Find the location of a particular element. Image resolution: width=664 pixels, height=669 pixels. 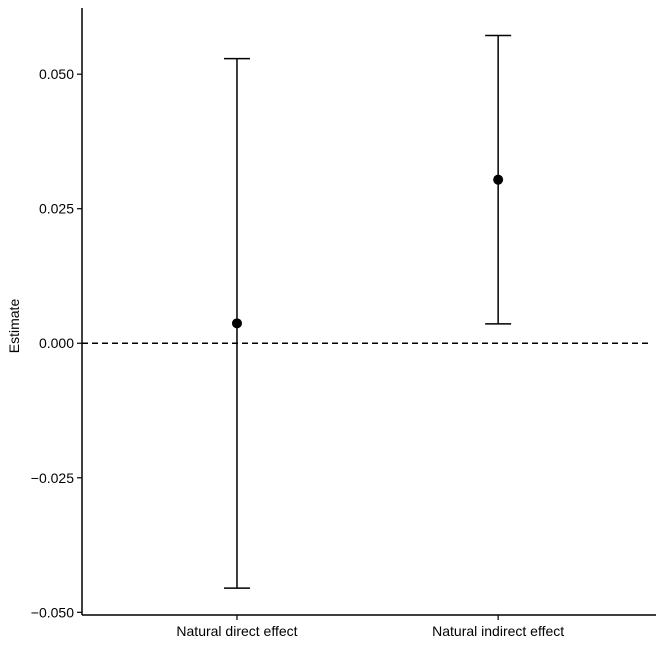

y-axis-title: Estimate is located at coordinates (14, 326).